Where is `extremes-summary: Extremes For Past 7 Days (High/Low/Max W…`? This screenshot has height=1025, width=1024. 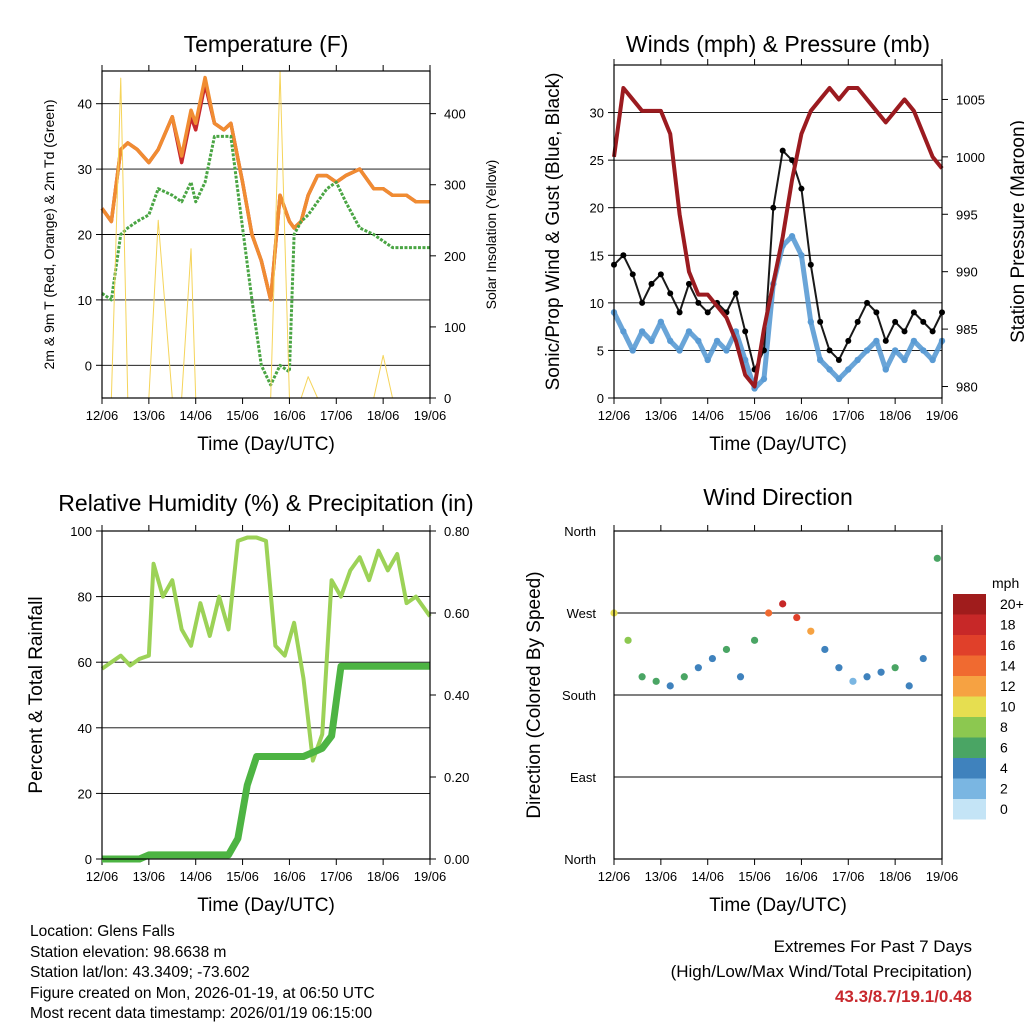 extremes-summary: Extremes For Past 7 Days (High/Low/Max W… is located at coordinates (821, 971).